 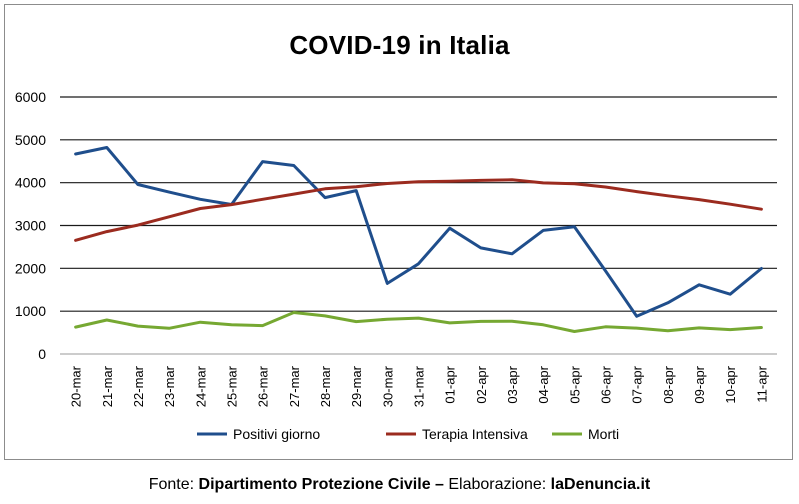 I want to click on y-tick-label: 1000, so click(x=30, y=311).